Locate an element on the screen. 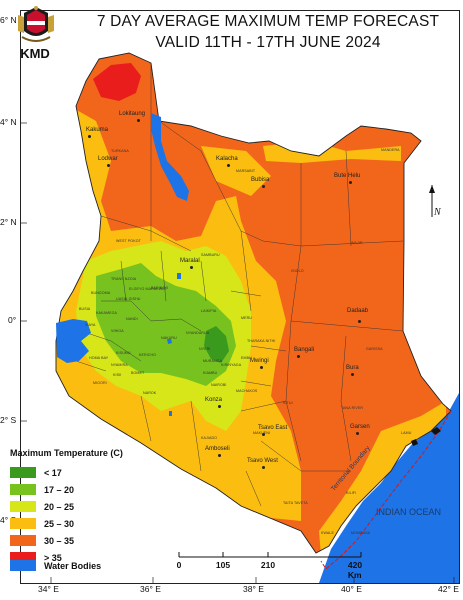 The width and height of the screenshot is (463, 600). place-label: Amboseli is located at coordinates (217, 449).